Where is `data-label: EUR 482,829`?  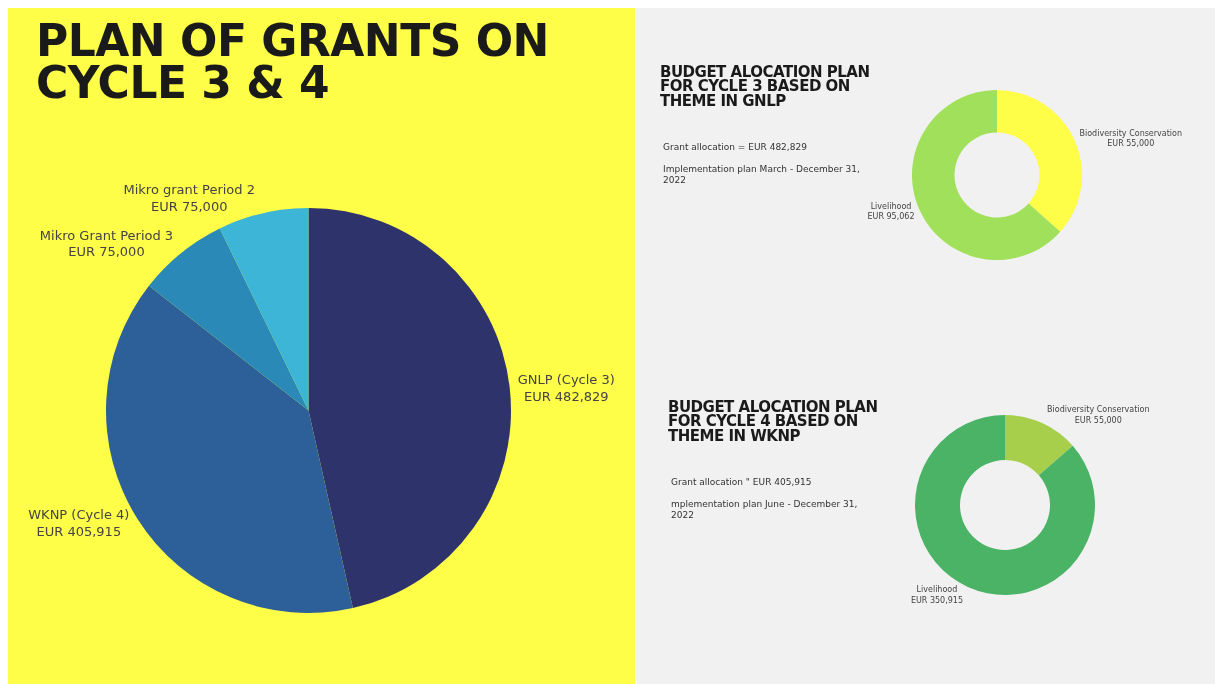
data-label: EUR 482,829 is located at coordinates (566, 396).